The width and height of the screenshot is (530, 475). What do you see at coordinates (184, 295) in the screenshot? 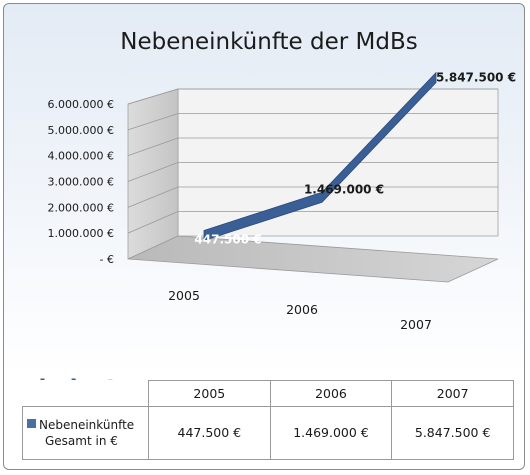
I see `x-tick-label: 2005` at bounding box center [184, 295].